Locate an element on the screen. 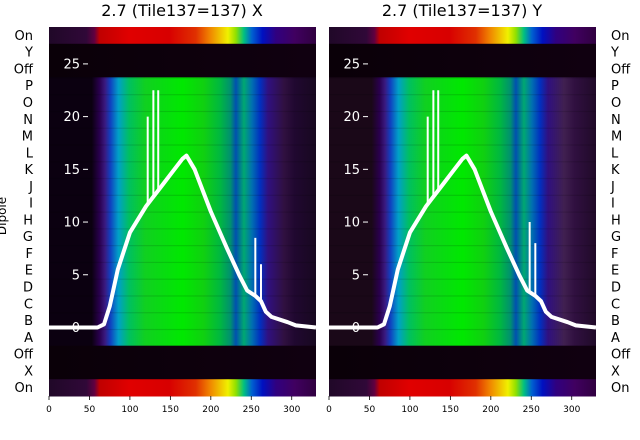  row-label: J is located at coordinates (30, 187).